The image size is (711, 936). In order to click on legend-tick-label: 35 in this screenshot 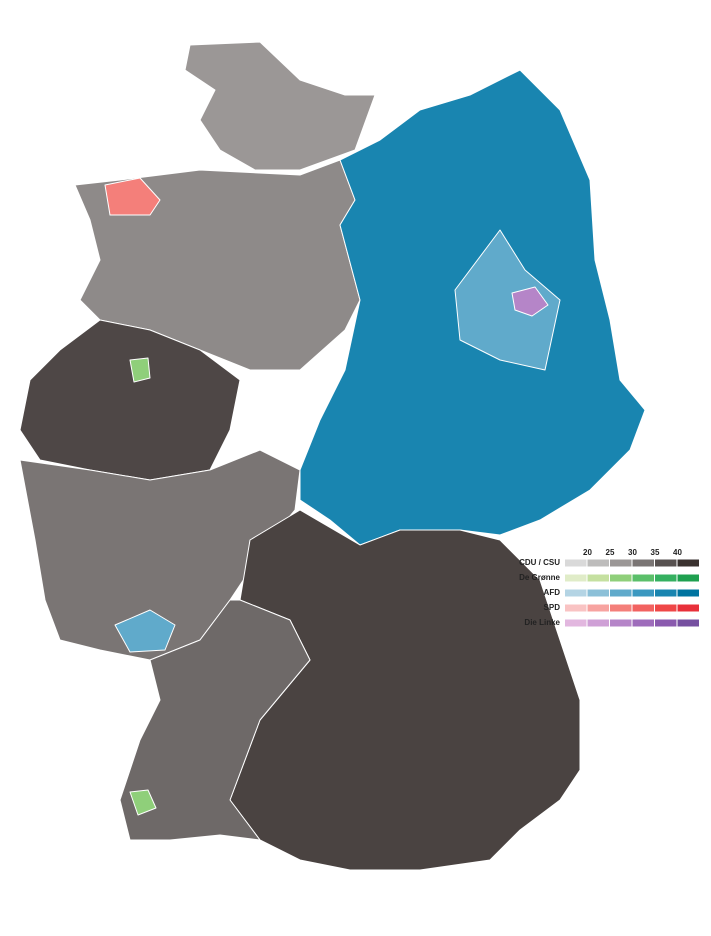, I will do `click(655, 552)`.